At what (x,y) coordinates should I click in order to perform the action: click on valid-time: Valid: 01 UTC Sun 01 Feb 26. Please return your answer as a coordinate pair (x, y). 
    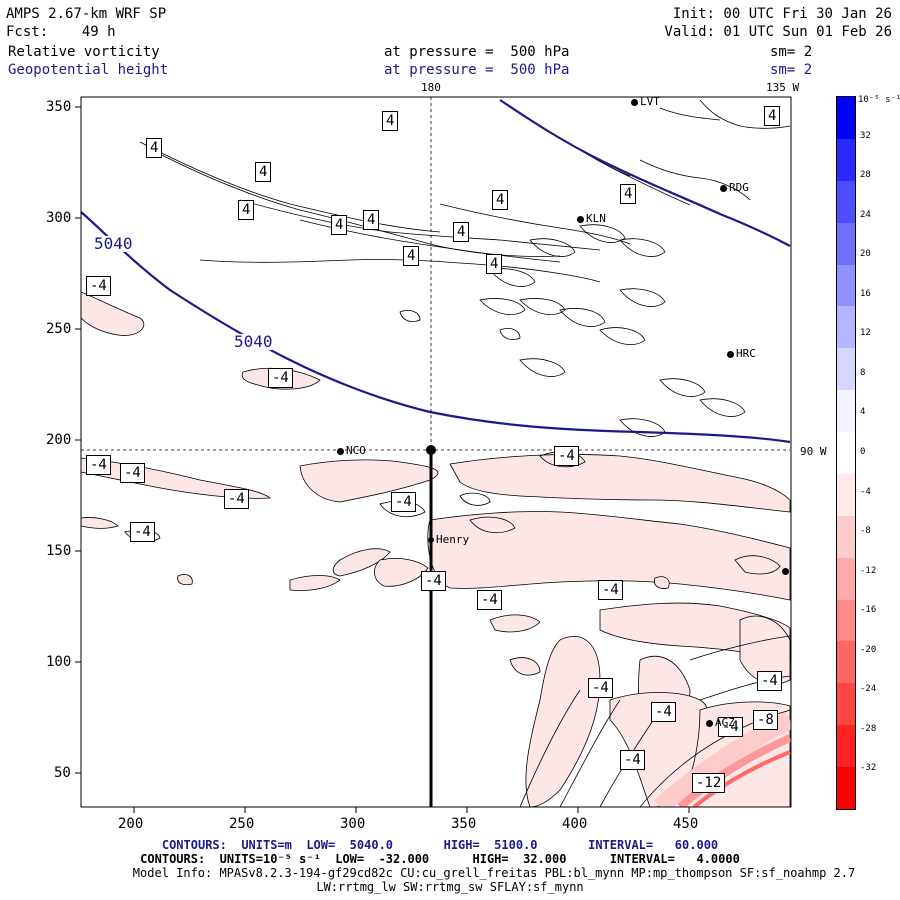
    Looking at the image, I should click on (778, 32).